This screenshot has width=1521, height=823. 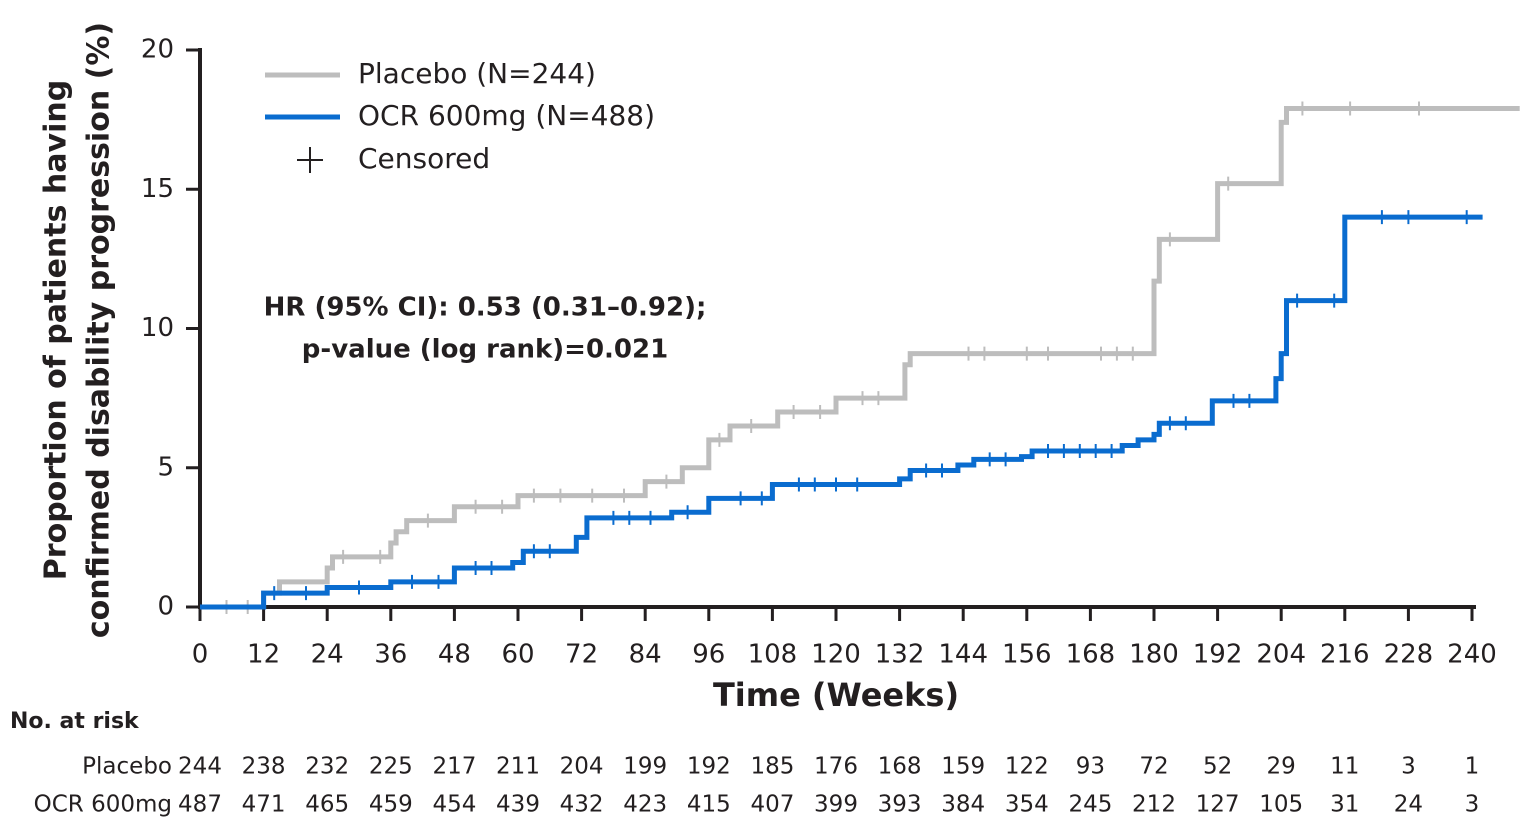 I want to click on legend-label: OCR 600mg (N=488), so click(x=506, y=115).